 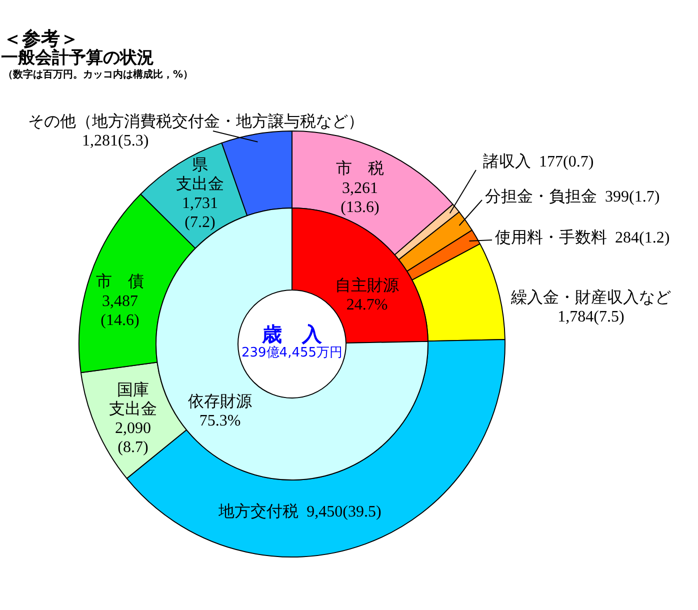 What do you see at coordinates (292, 334) in the screenshot?
I see `text: 歳 入` at bounding box center [292, 334].